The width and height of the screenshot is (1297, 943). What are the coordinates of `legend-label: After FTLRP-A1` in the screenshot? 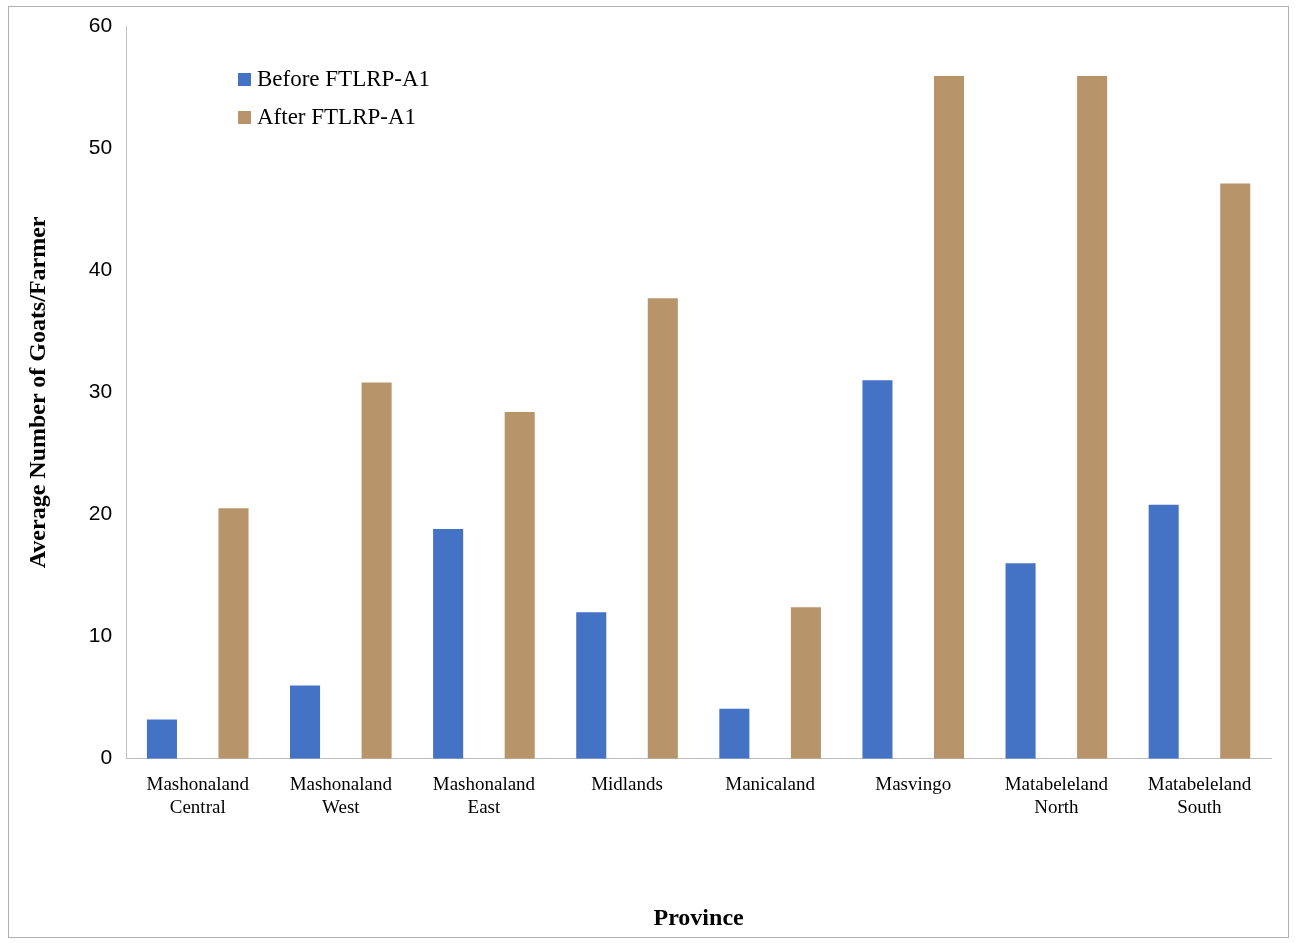 It's located at (337, 117).